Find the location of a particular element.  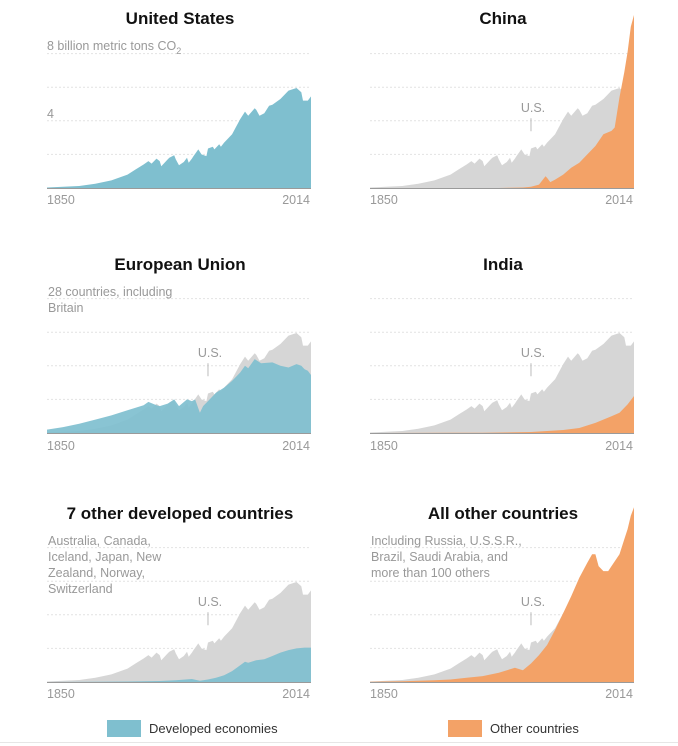

panel-note-line: Zealand, Norway, is located at coordinates (96, 573).